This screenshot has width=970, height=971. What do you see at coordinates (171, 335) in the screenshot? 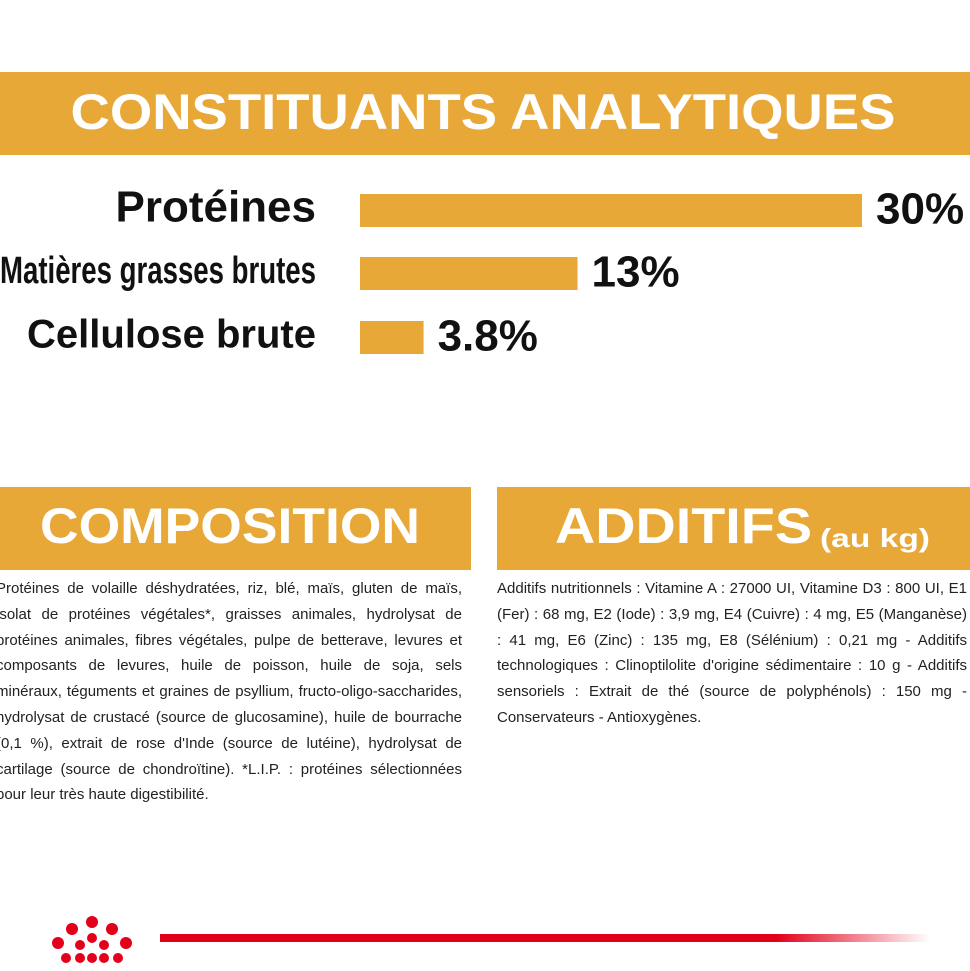
I see `category-label: Cellulose brute` at bounding box center [171, 335].